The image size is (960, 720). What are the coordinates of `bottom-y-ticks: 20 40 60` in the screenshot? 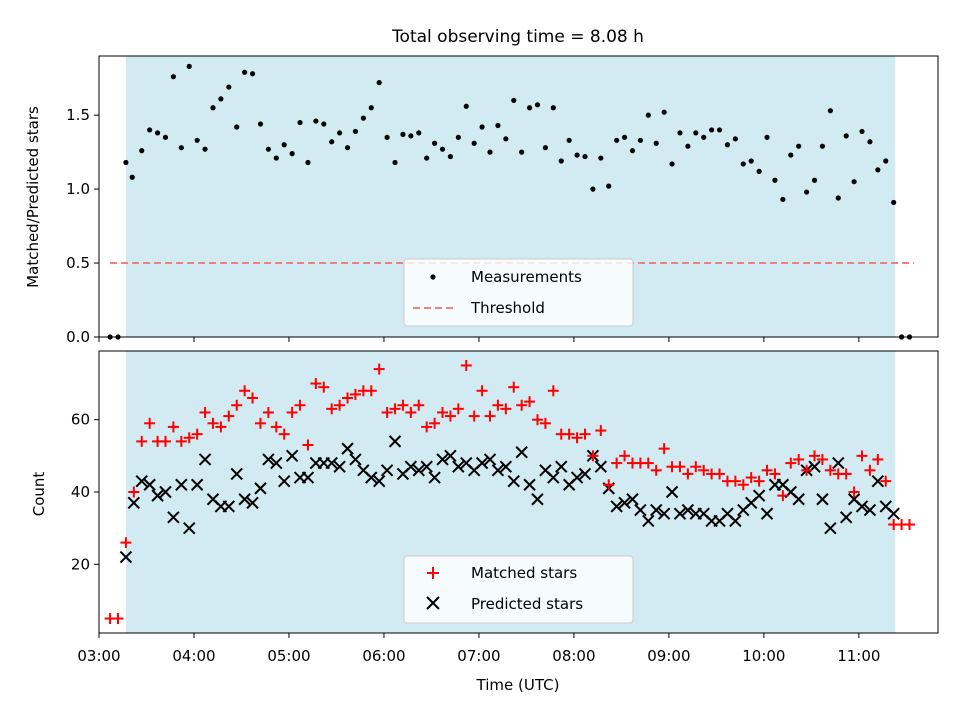 It's located at (85, 492).